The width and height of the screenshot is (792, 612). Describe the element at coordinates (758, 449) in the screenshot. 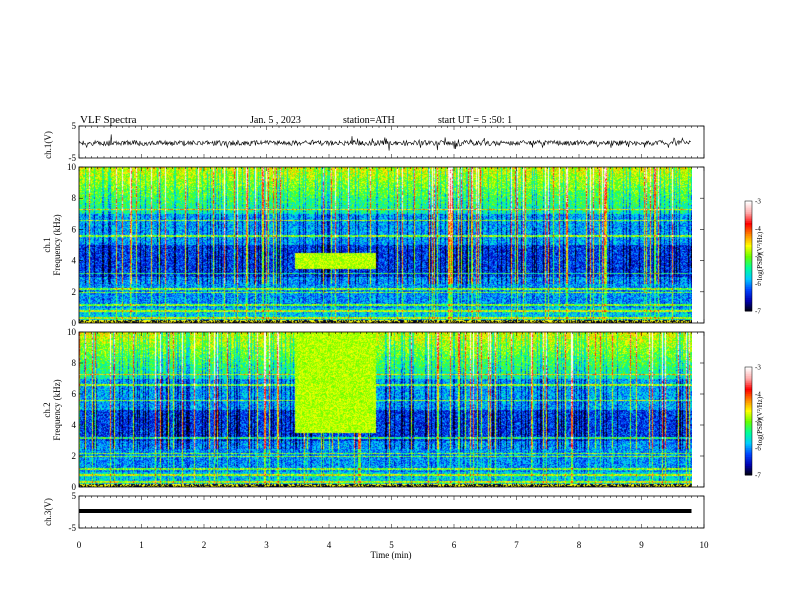

I see `colorbar-tick-label: -6` at that location.